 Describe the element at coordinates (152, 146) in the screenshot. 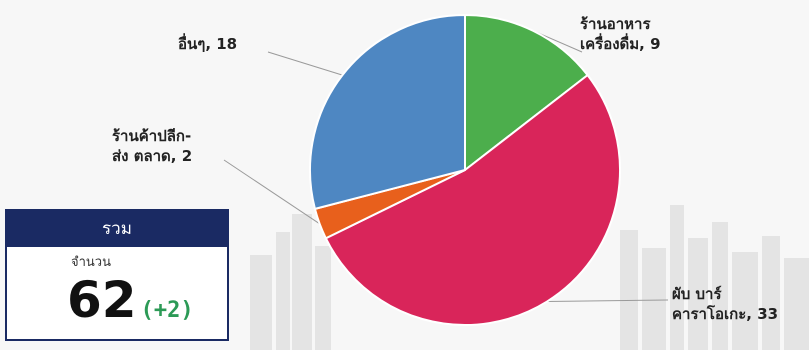

I see `slice-label-retail-market: ร้านค้าปลีก- ส่ง ตลาด, 2` at that location.